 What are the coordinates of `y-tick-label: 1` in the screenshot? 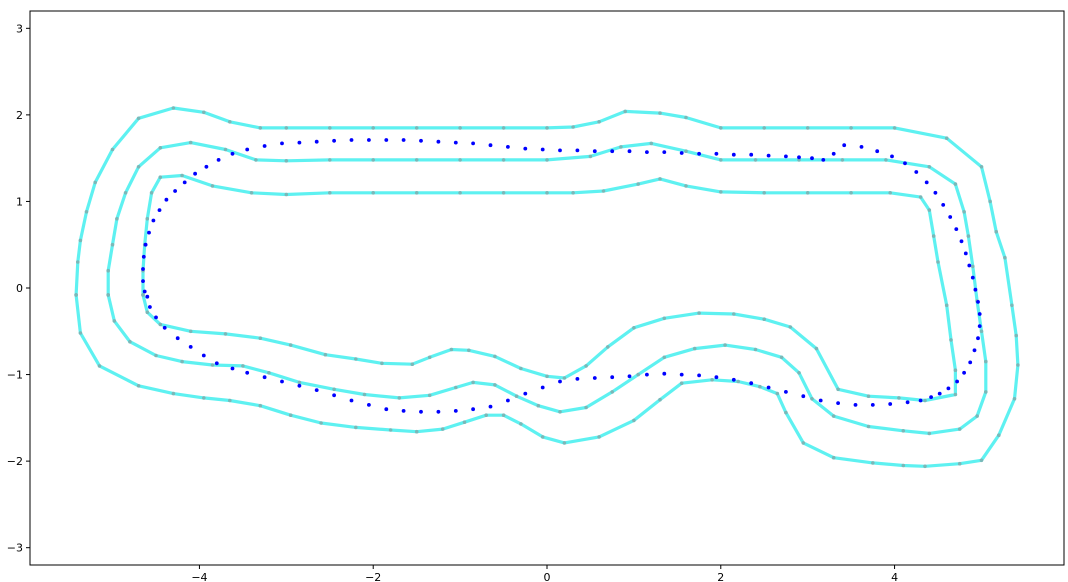 It's located at (19, 201).